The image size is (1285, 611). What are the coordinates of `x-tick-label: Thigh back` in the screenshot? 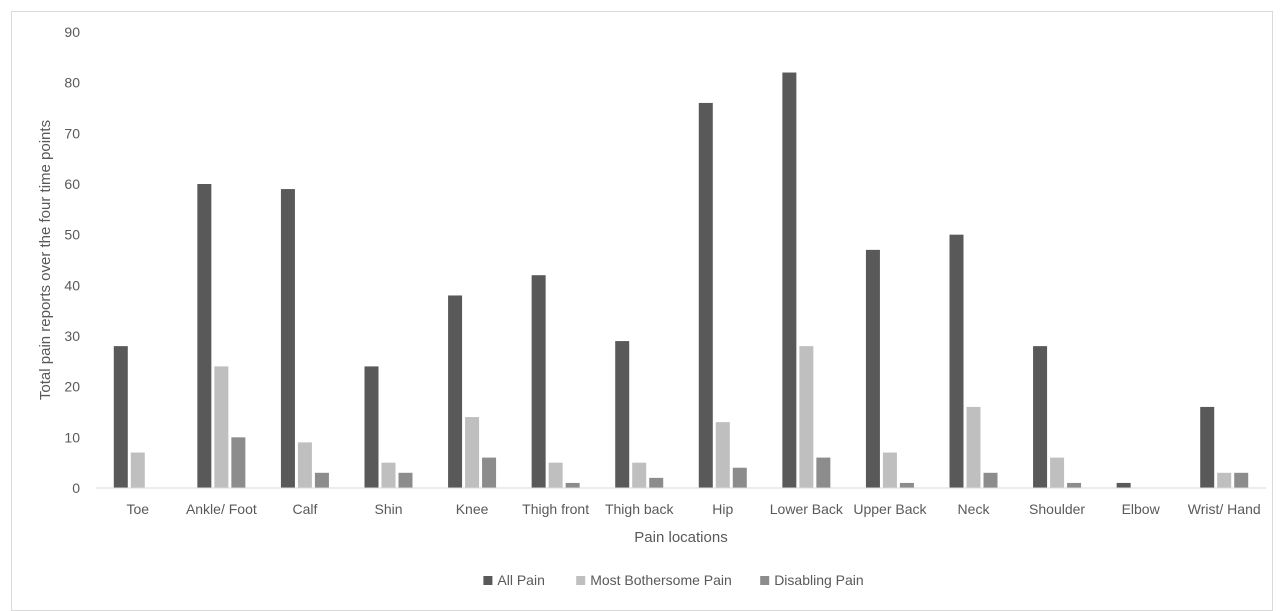 It's located at (639, 509).